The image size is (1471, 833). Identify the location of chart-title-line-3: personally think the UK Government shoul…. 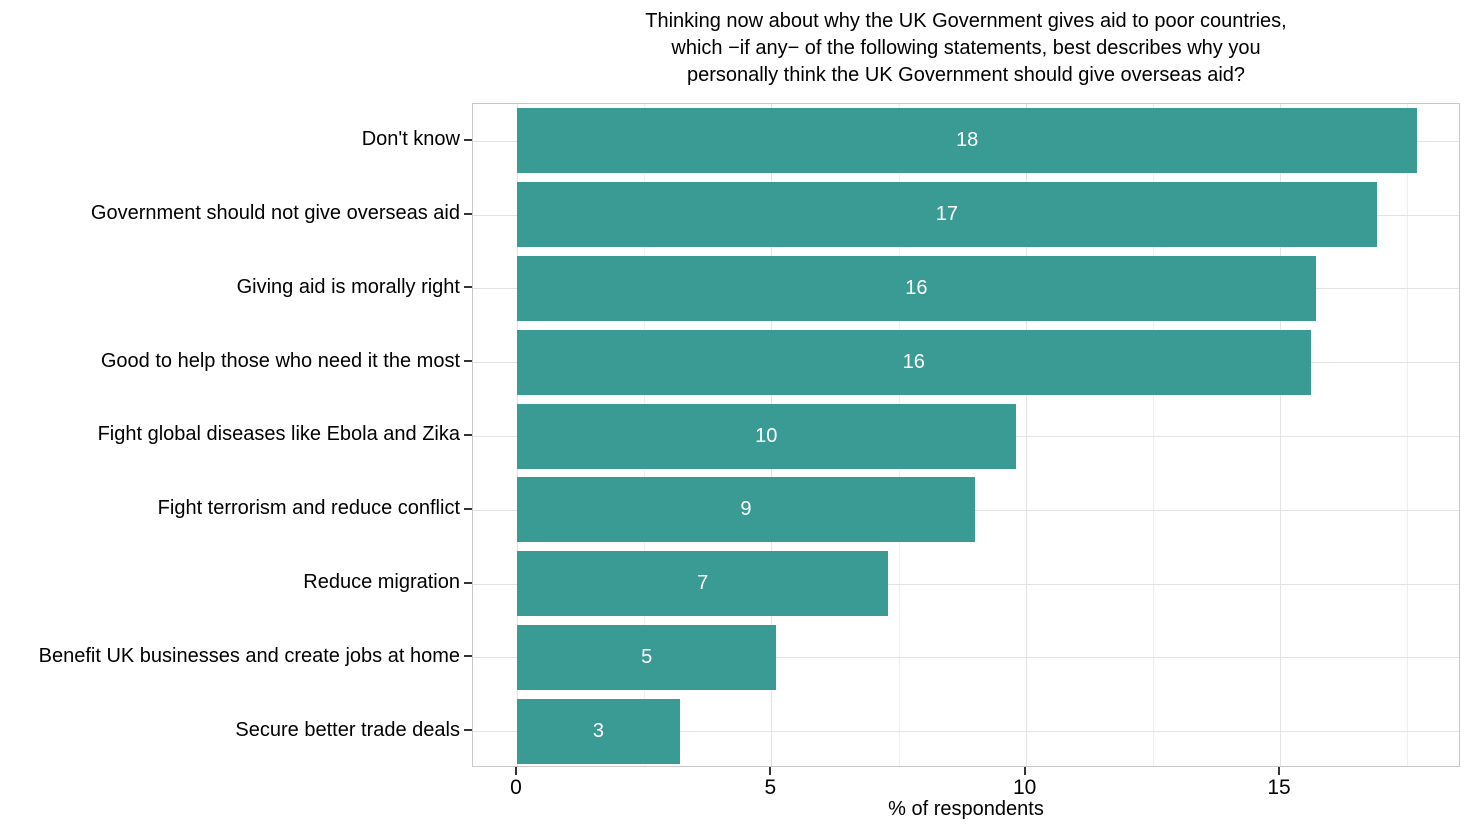
(966, 75).